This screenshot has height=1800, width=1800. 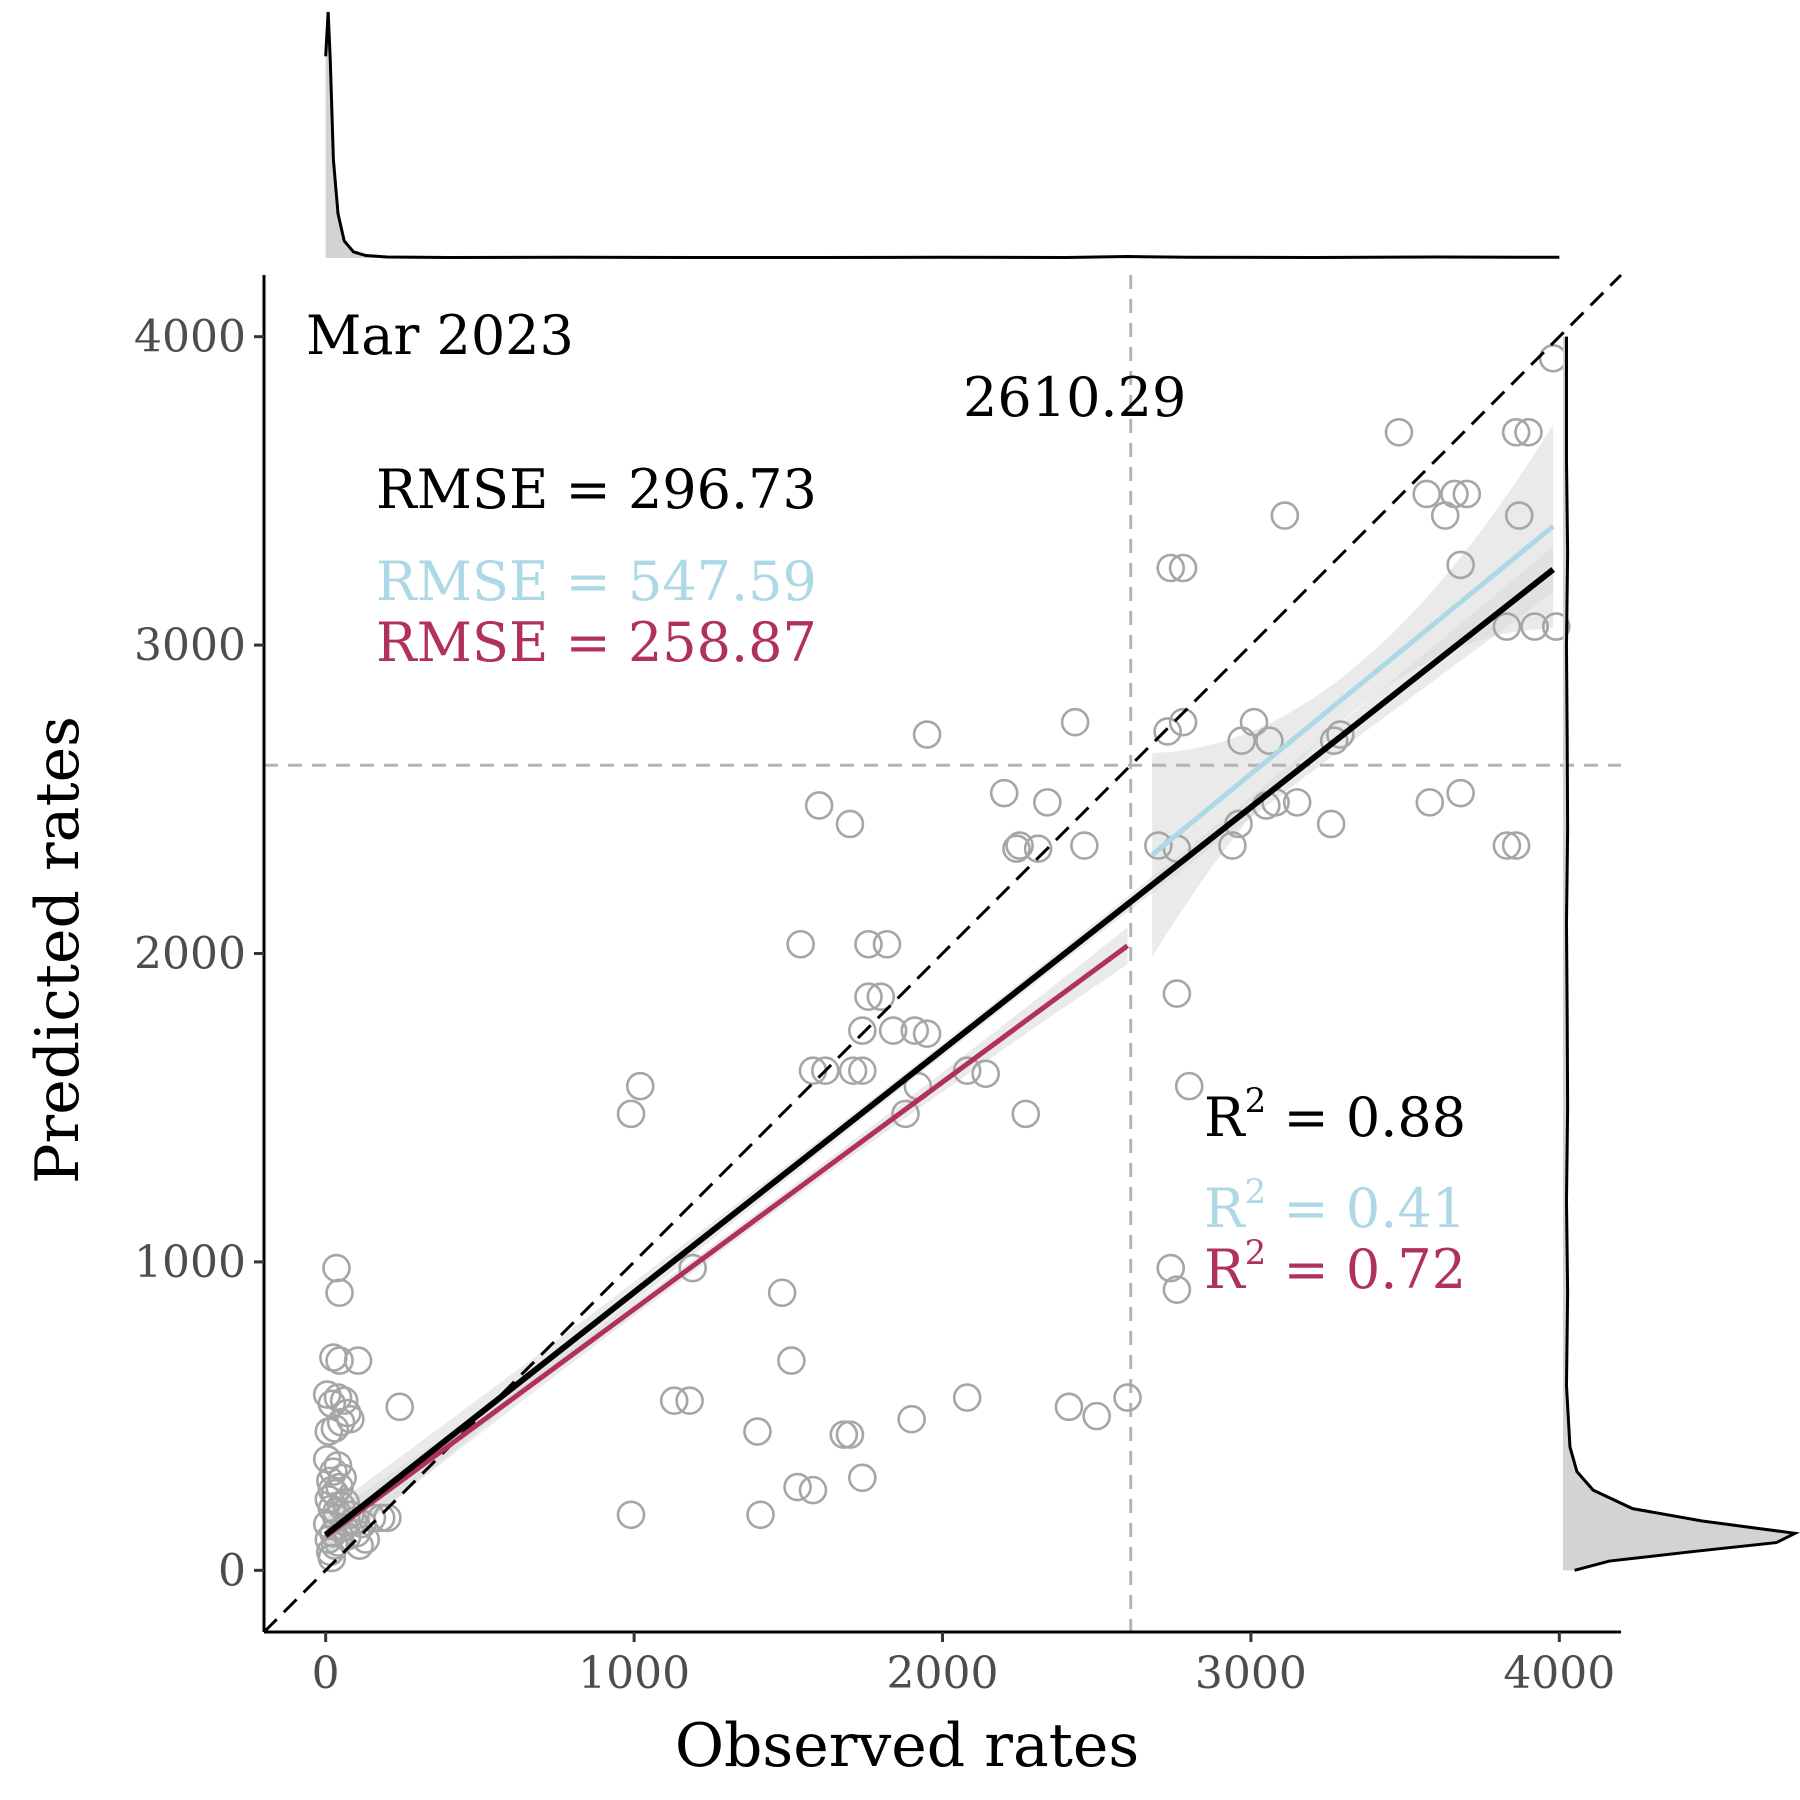 What do you see at coordinates (190, 337) in the screenshot?
I see `y-tick-label: 4000` at bounding box center [190, 337].